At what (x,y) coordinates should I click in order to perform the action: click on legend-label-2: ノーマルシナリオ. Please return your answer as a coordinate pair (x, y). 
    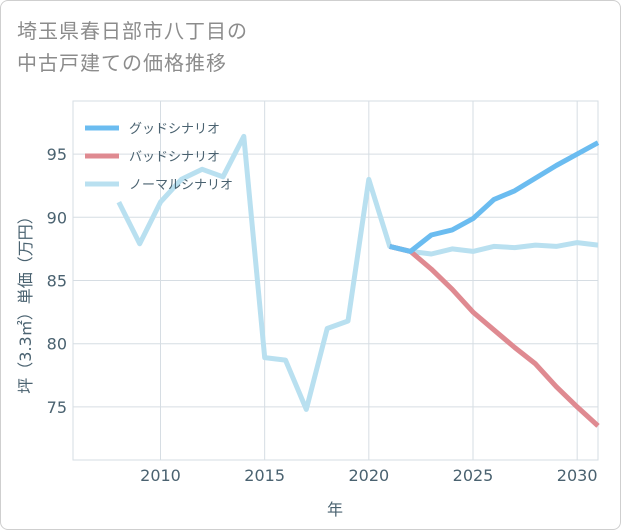
    Looking at the image, I should click on (181, 185).